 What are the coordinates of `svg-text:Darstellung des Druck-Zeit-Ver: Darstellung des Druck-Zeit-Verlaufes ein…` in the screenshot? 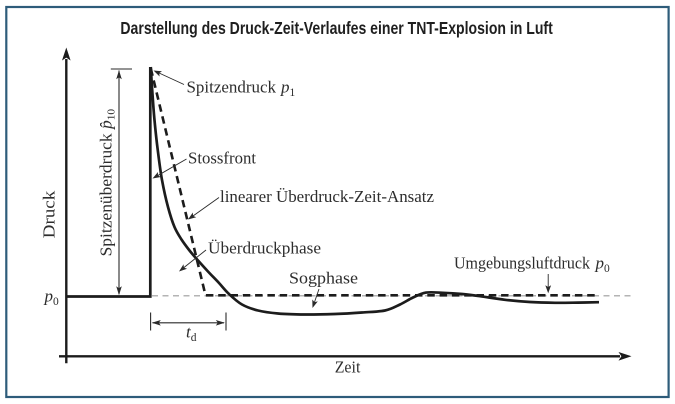 It's located at (336, 28).